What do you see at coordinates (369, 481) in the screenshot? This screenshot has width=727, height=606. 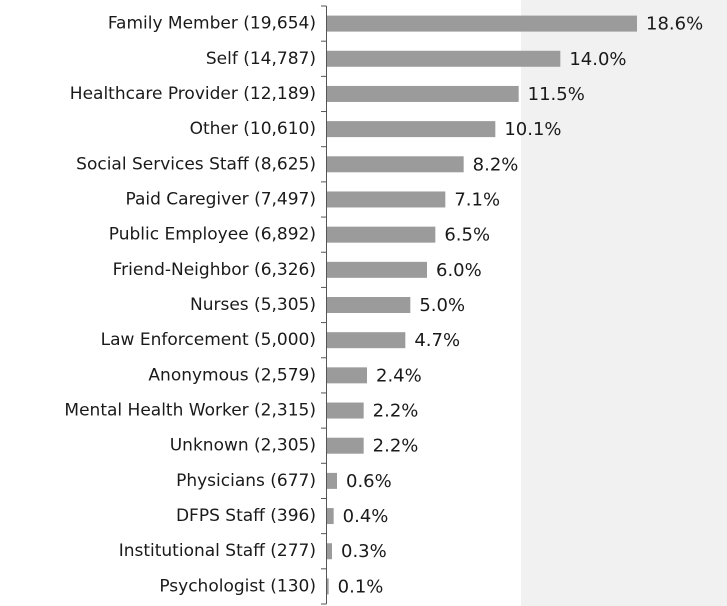 I see `value-label: 0.6%` at bounding box center [369, 481].